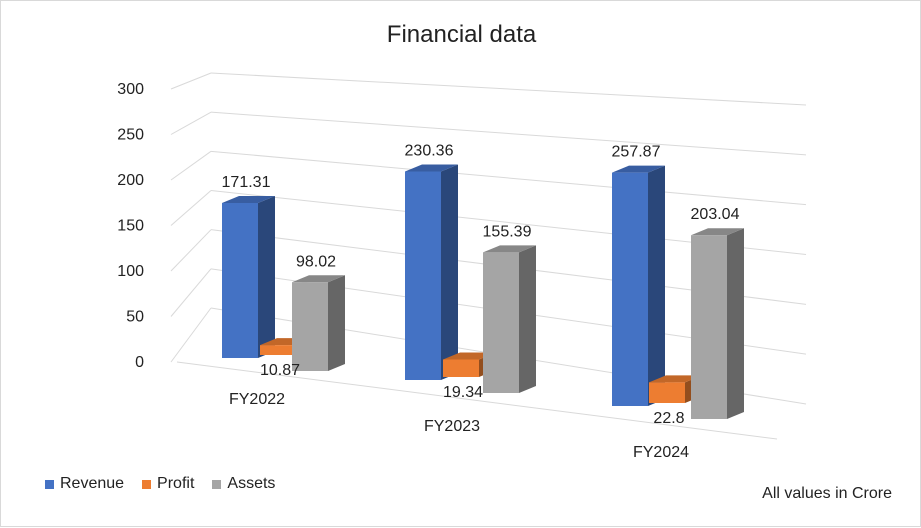 The height and width of the screenshot is (528, 921). Describe the element at coordinates (139, 362) in the screenshot. I see `y-tick-label: 0` at that location.